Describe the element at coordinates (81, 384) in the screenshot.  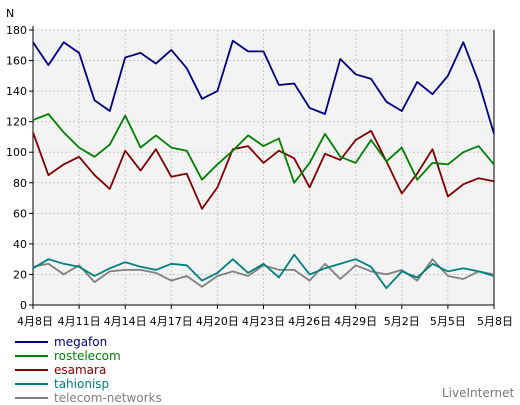
I see `legend-label-tahionisp: tahionisp` at that location.